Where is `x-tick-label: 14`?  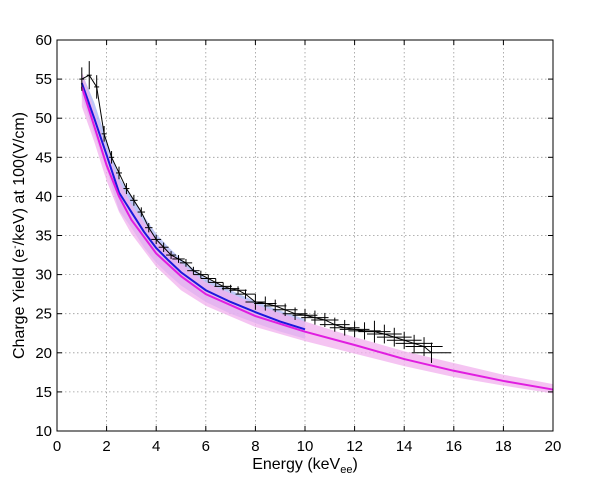
x-tick-label: 14 is located at coordinates (404, 446).